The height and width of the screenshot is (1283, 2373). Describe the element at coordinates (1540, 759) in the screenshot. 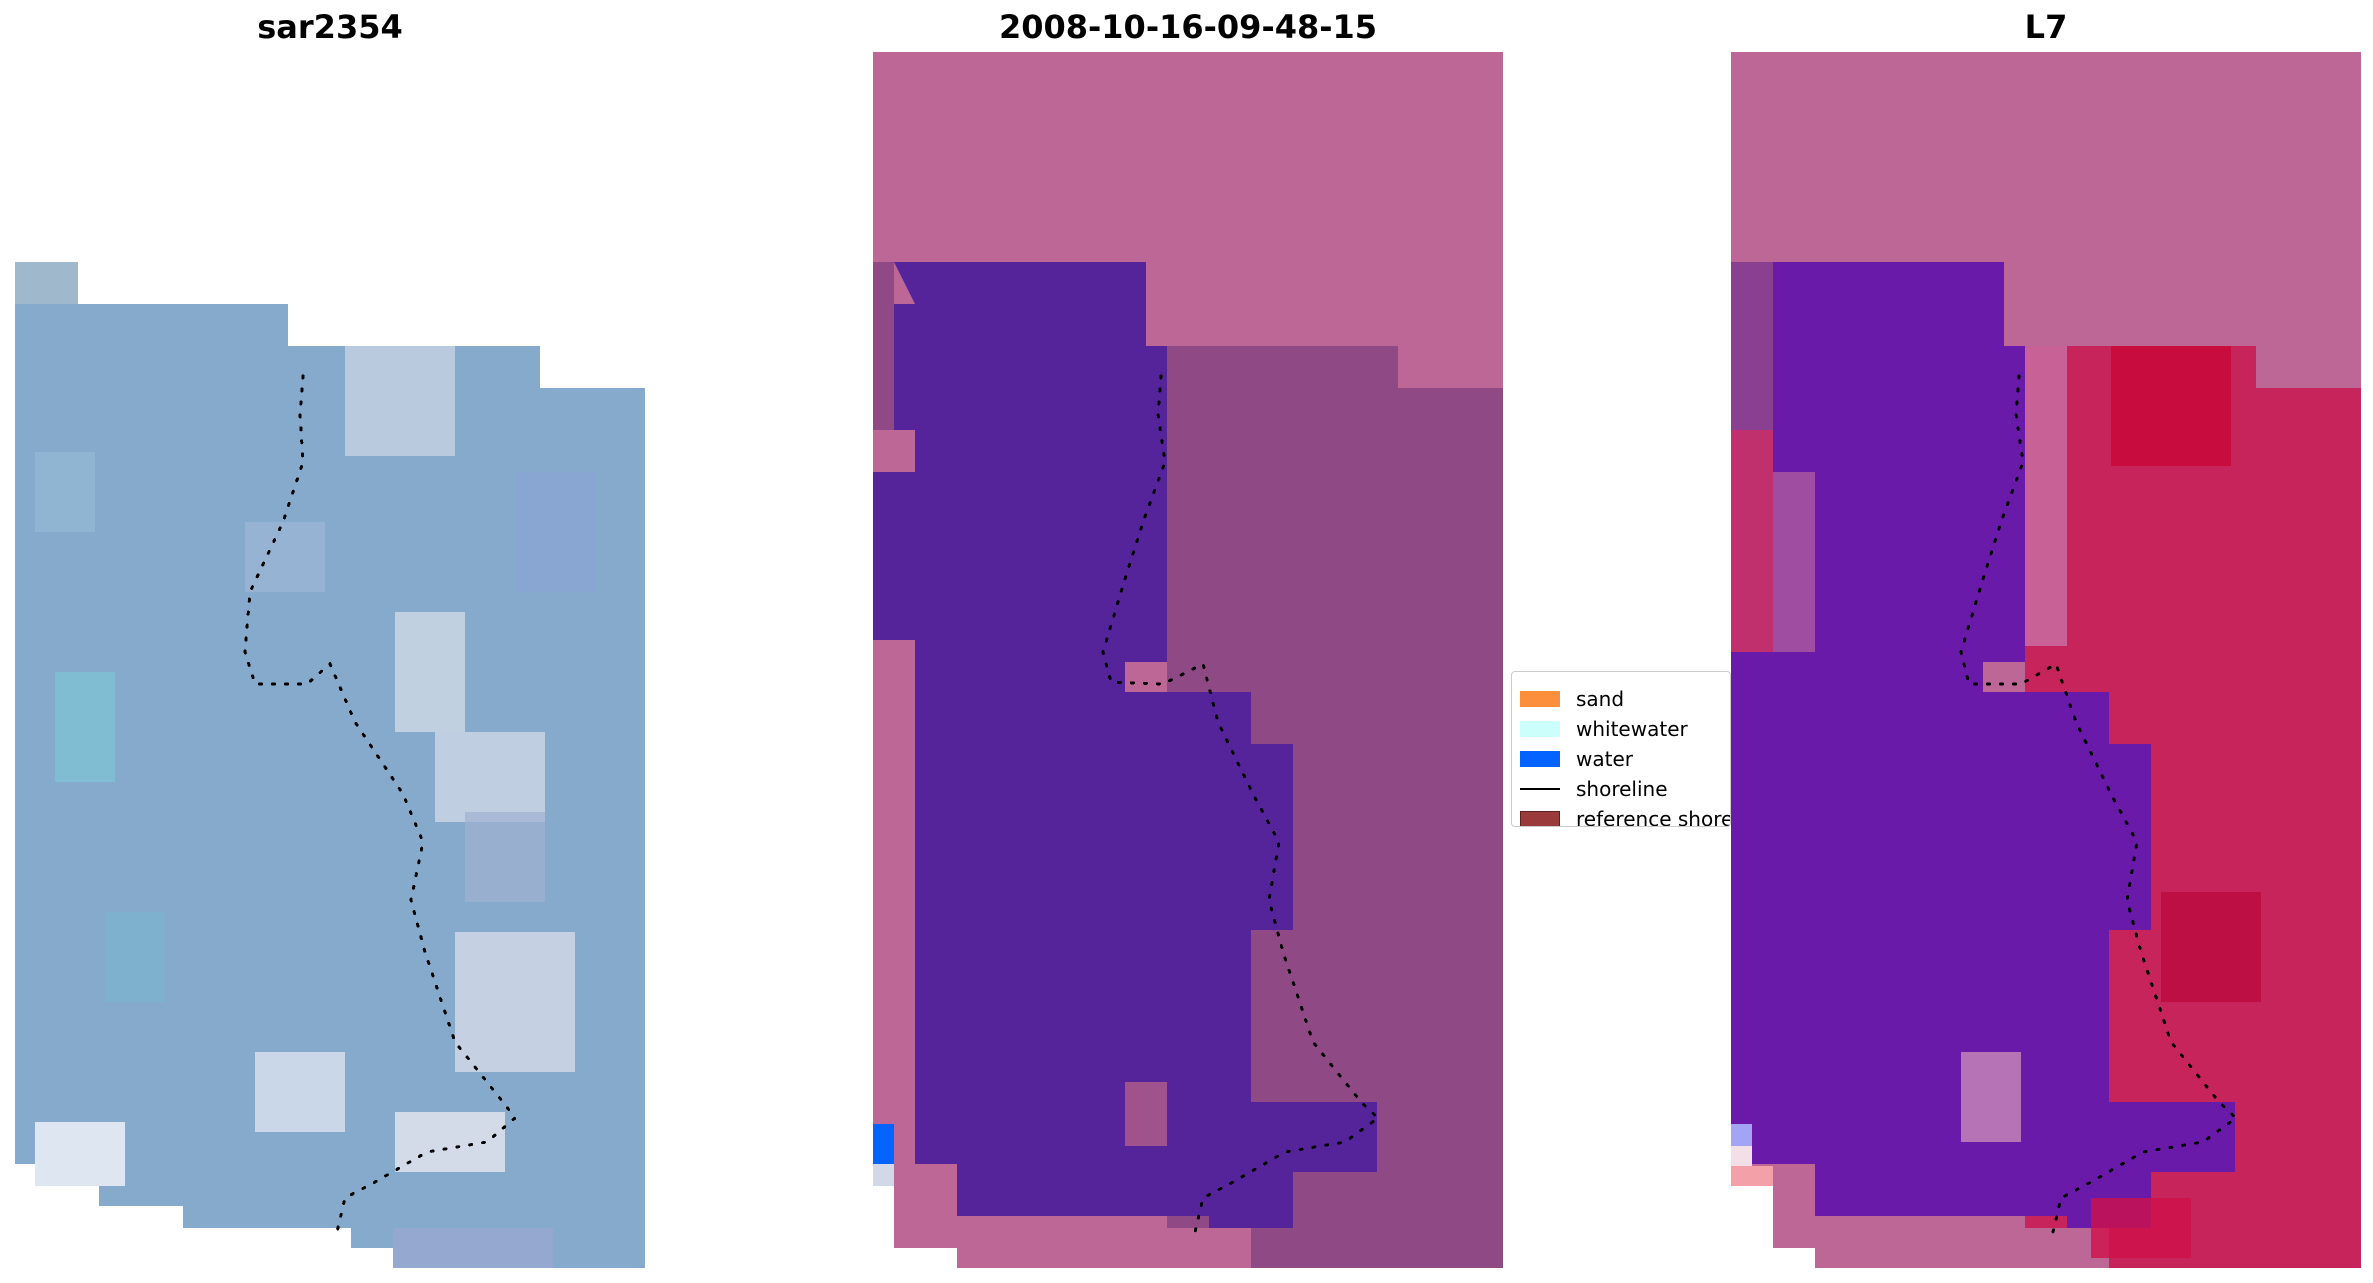

I see `legend-swatch-water` at that location.